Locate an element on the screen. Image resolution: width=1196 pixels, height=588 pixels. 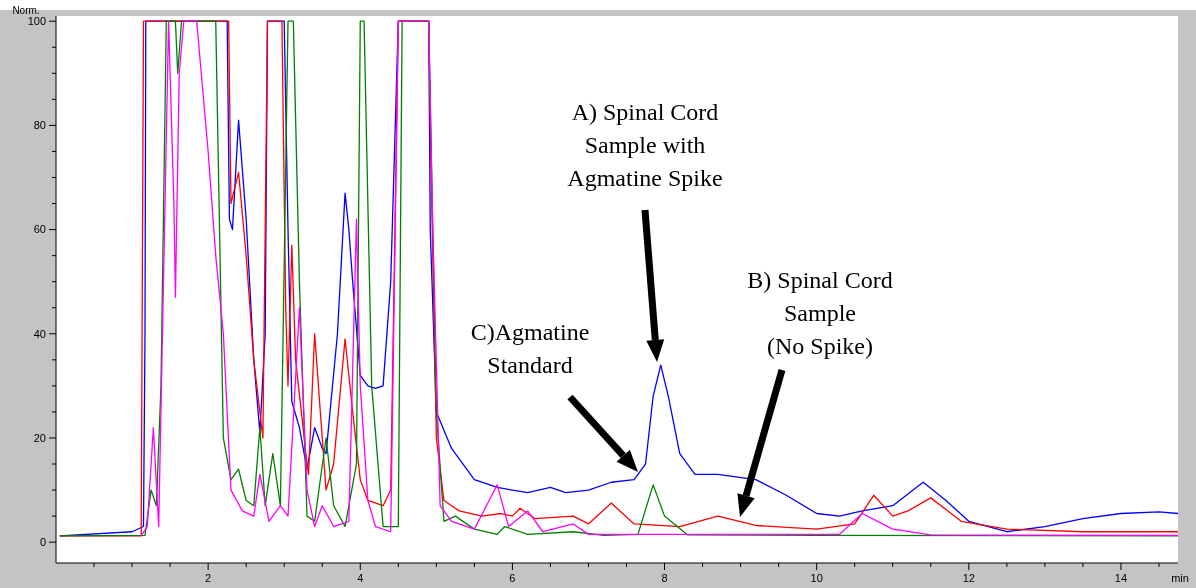
y-tick-label: 20 is located at coordinates (39, 437).